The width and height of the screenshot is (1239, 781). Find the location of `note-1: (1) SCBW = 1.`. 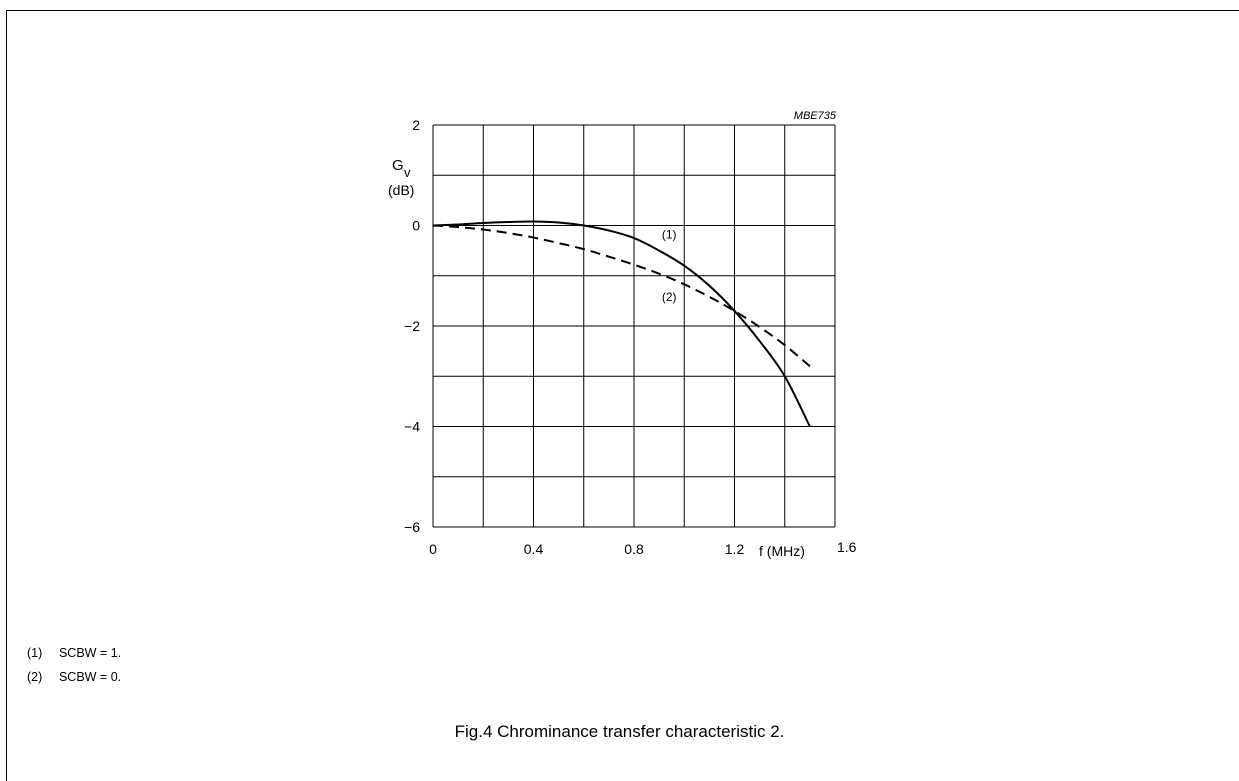

note-1: (1) SCBW = 1. is located at coordinates (70, 646).